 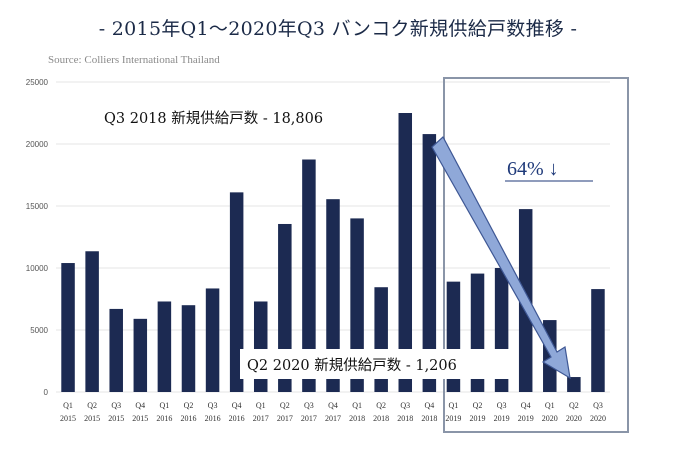 What do you see at coordinates (37, 144) in the screenshot?
I see `y-tick-label: 20000` at bounding box center [37, 144].